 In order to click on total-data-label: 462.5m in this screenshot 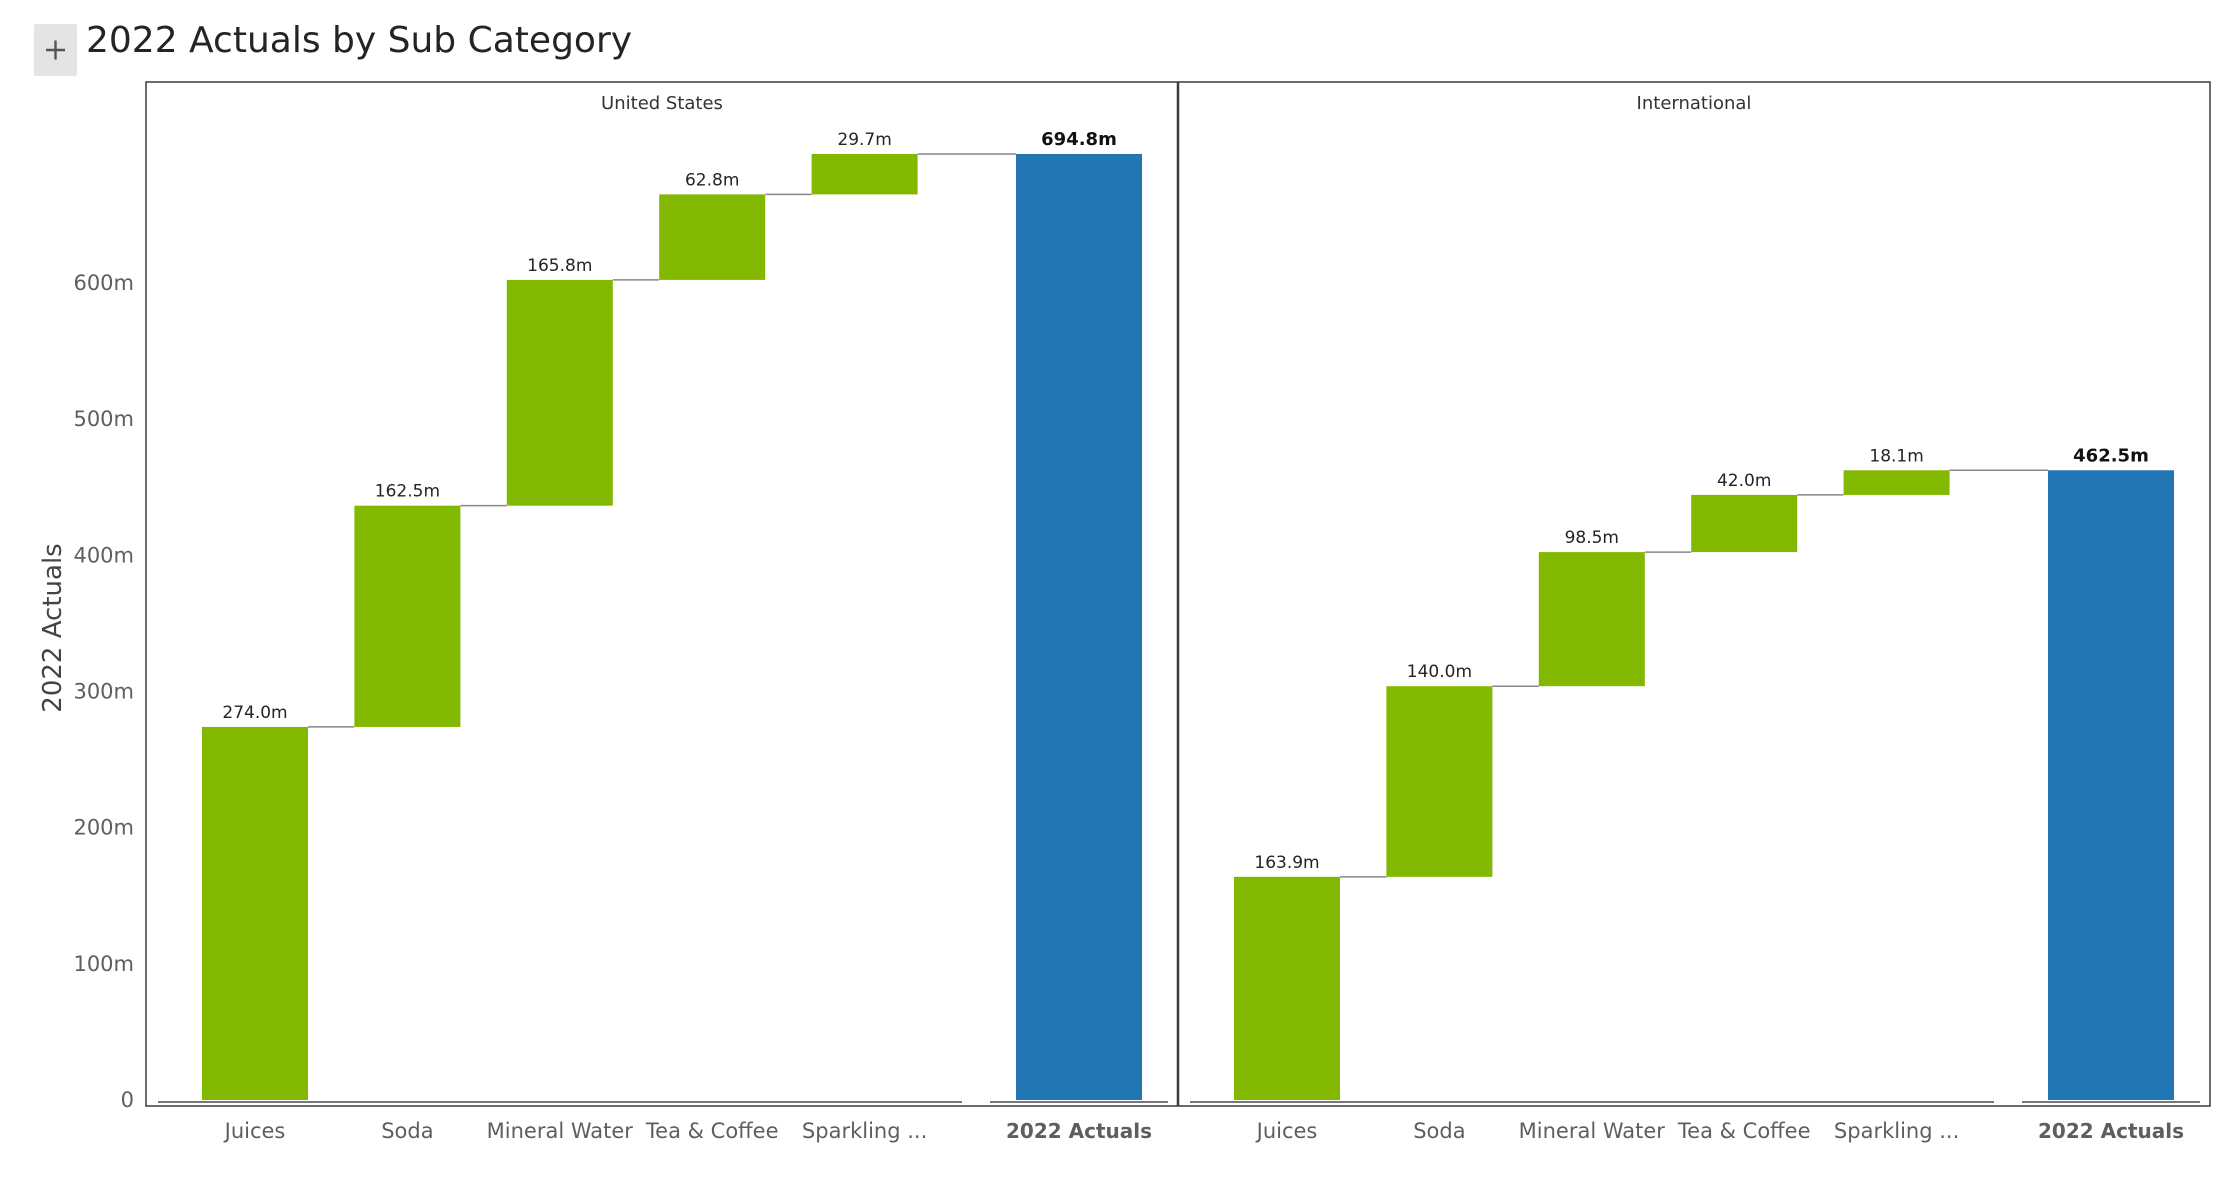, I will do `click(2111, 455)`.